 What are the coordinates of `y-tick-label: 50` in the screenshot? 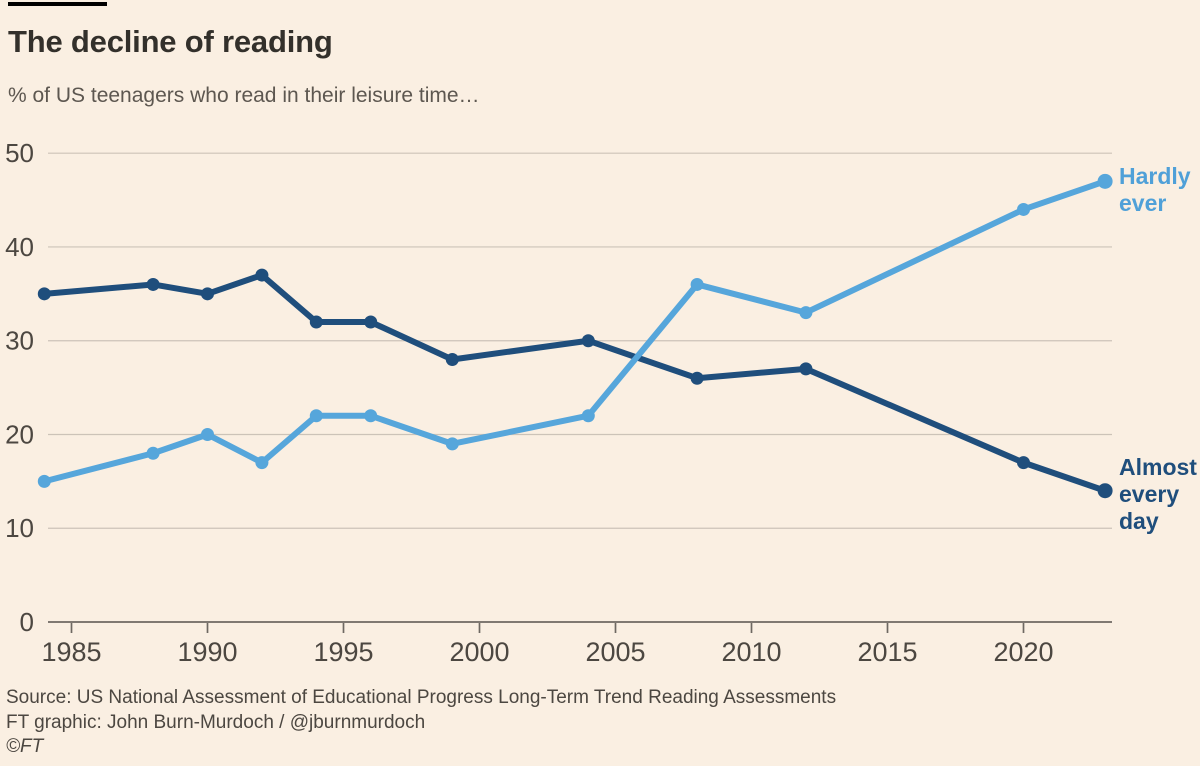 It's located at (19, 153).